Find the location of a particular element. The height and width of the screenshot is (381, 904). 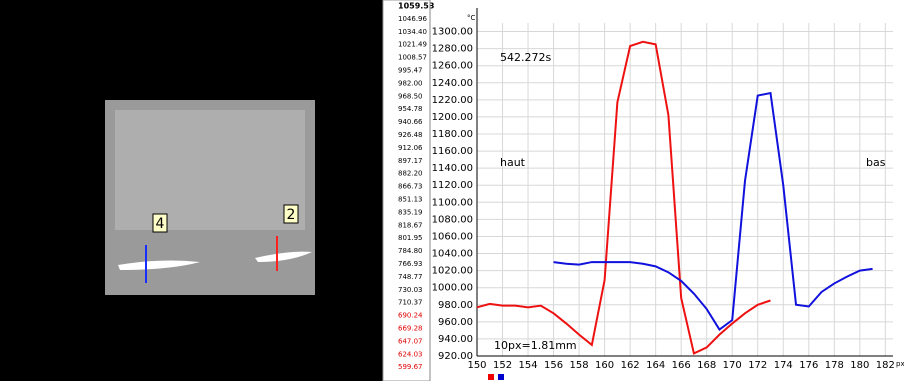

x-tick-label: 156 is located at coordinates (553, 365).